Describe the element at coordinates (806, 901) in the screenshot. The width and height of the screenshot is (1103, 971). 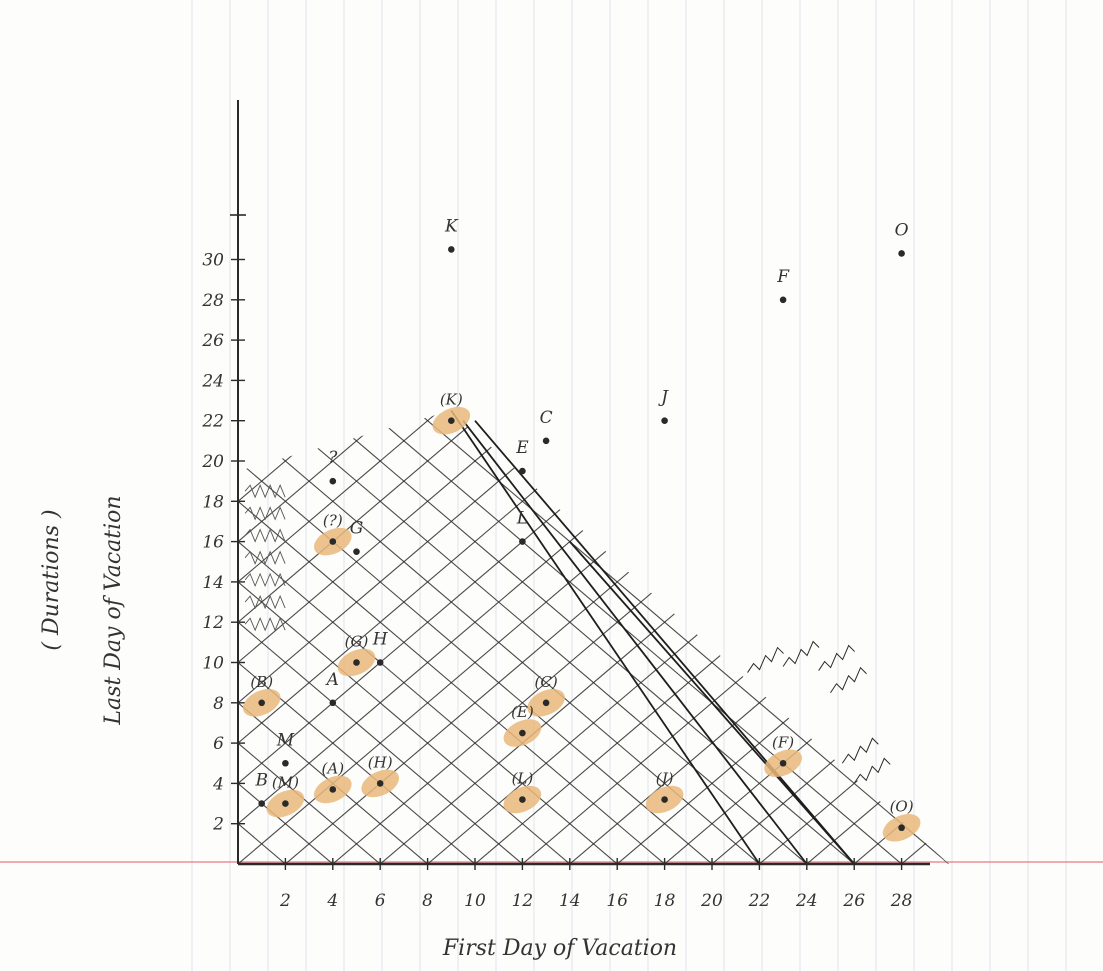
I see `x-tick-label: 24` at that location.